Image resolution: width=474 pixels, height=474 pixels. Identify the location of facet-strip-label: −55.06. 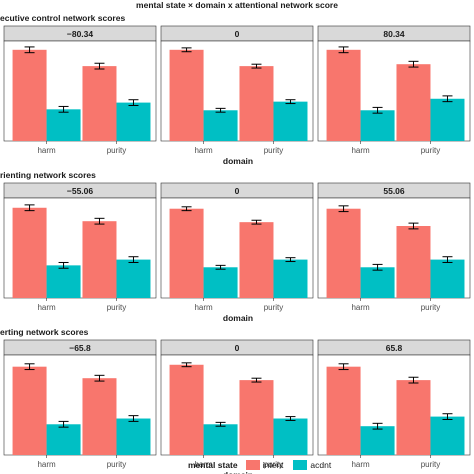
(80, 191).